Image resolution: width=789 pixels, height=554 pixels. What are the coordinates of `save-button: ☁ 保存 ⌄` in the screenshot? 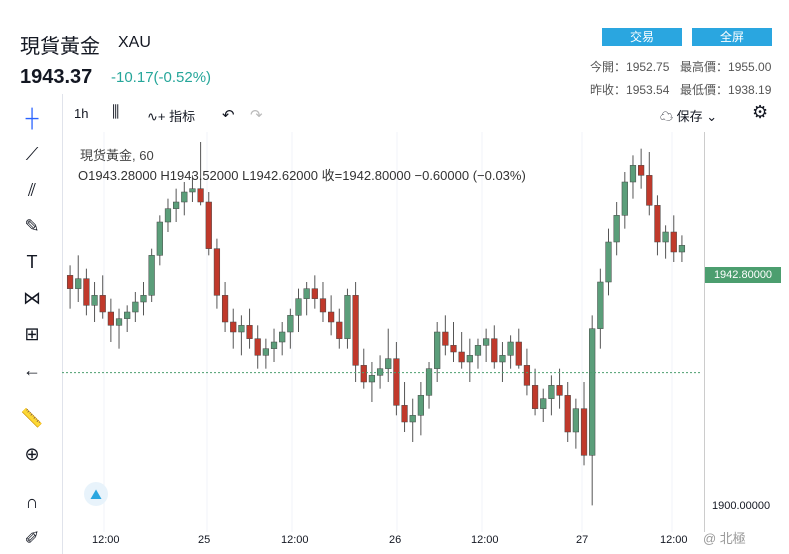 It's located at (689, 116).